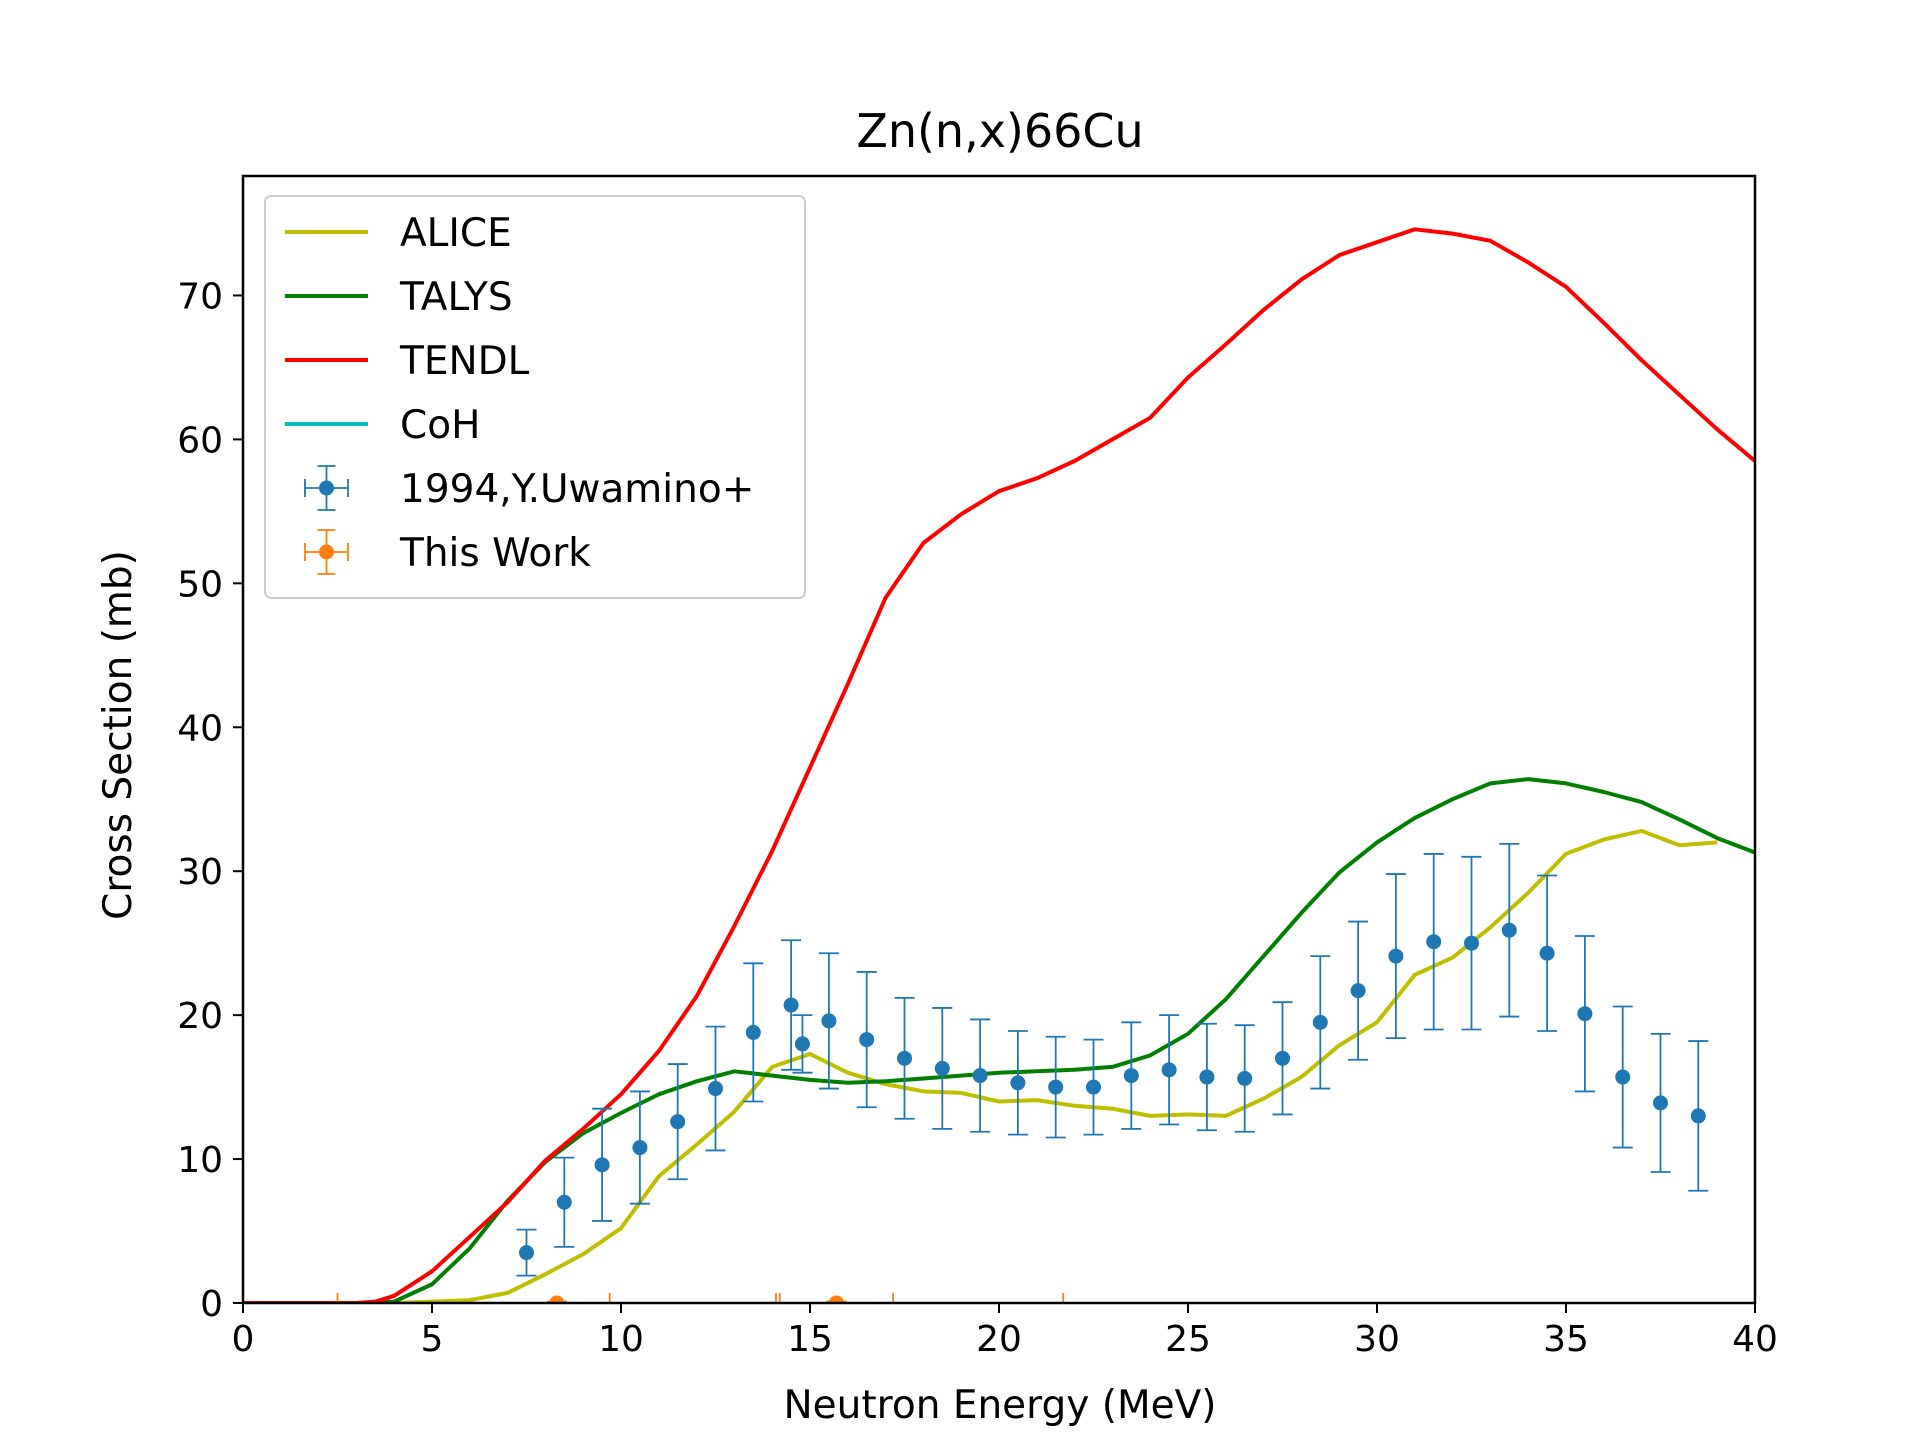 The width and height of the screenshot is (1920, 1445). I want to click on legend-label: ALICE, so click(456, 233).